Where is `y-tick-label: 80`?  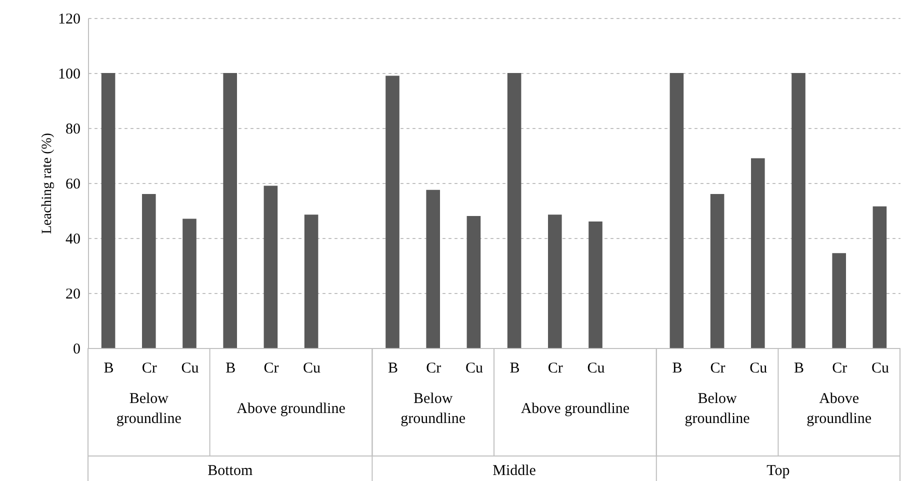 y-tick-label: 80 is located at coordinates (73, 130).